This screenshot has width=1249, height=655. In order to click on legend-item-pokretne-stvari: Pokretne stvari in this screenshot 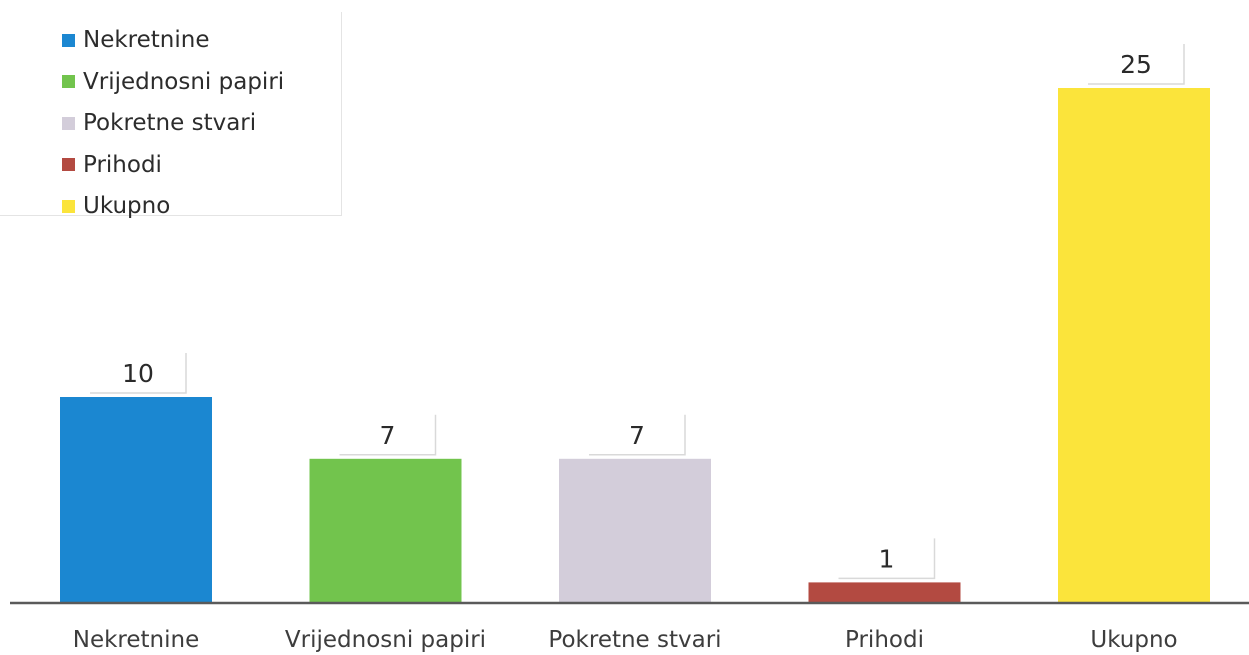, I will do `click(159, 123)`.